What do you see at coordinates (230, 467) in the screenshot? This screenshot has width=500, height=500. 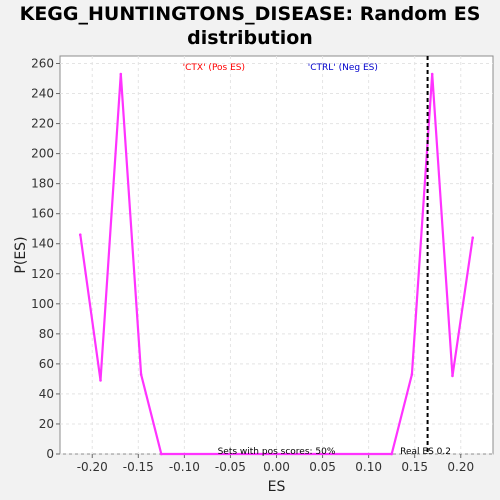 I see `x-tick-label-3: -0.05` at bounding box center [230, 467].